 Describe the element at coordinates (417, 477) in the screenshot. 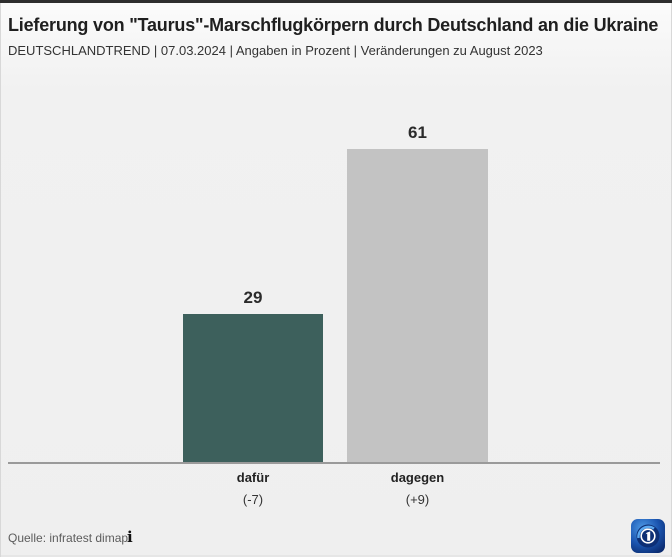

I see `category-name: dagegen` at that location.